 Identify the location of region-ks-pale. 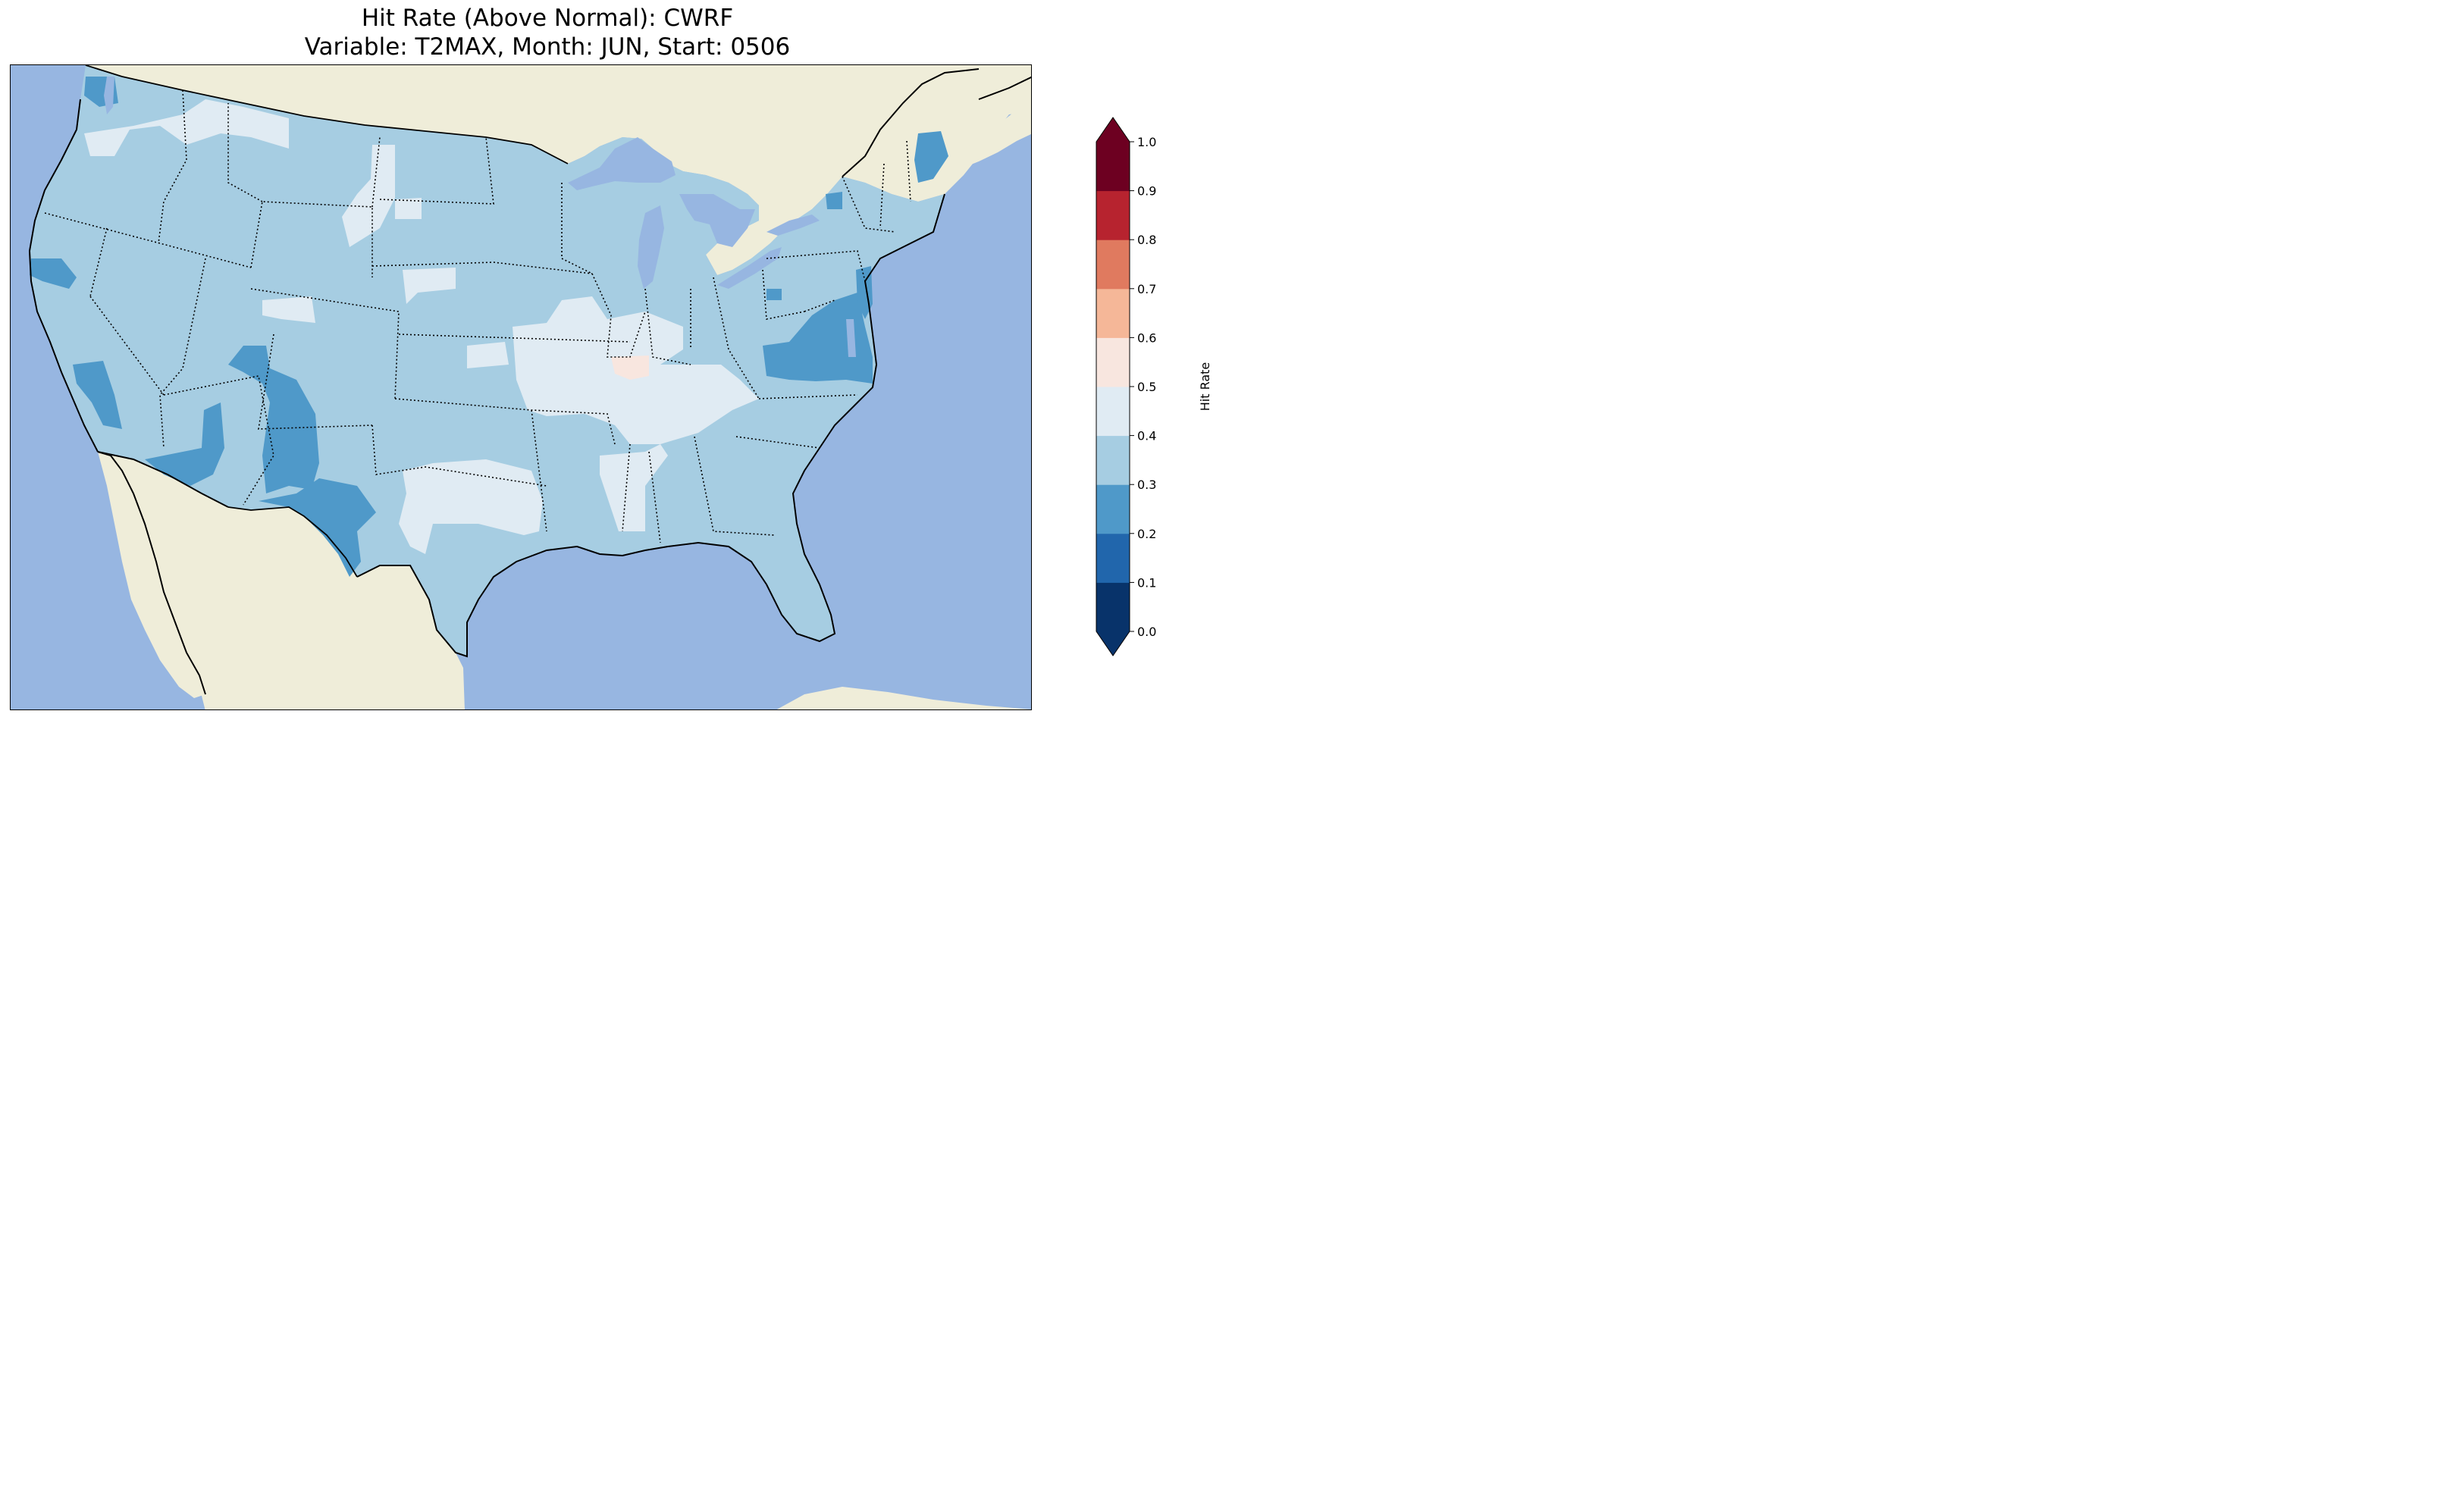
(488, 355).